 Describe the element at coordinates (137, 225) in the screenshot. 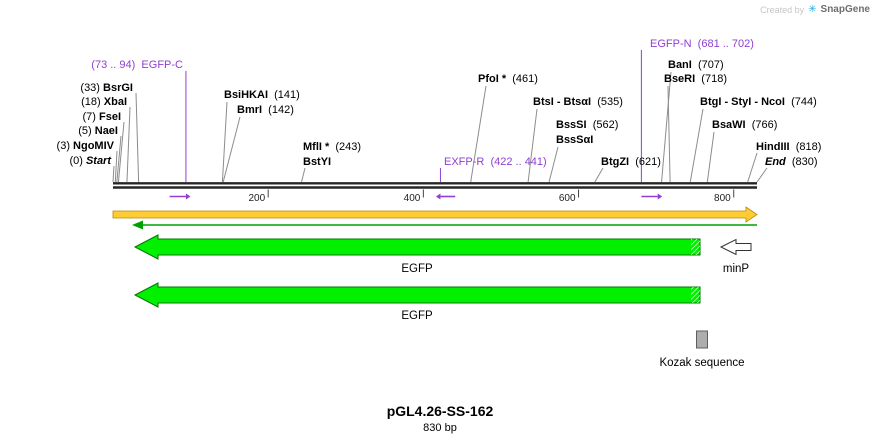

I see `thin-feature-arrow-head` at that location.